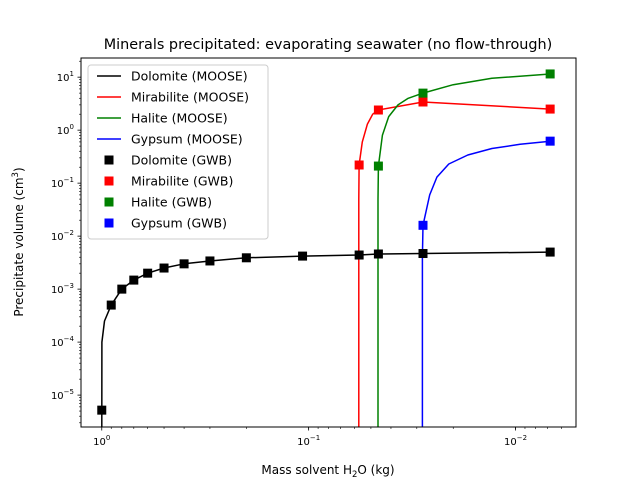  What do you see at coordinates (190, 97) in the screenshot?
I see `legend-label: Mirabilite (MOOSE)` at bounding box center [190, 97].